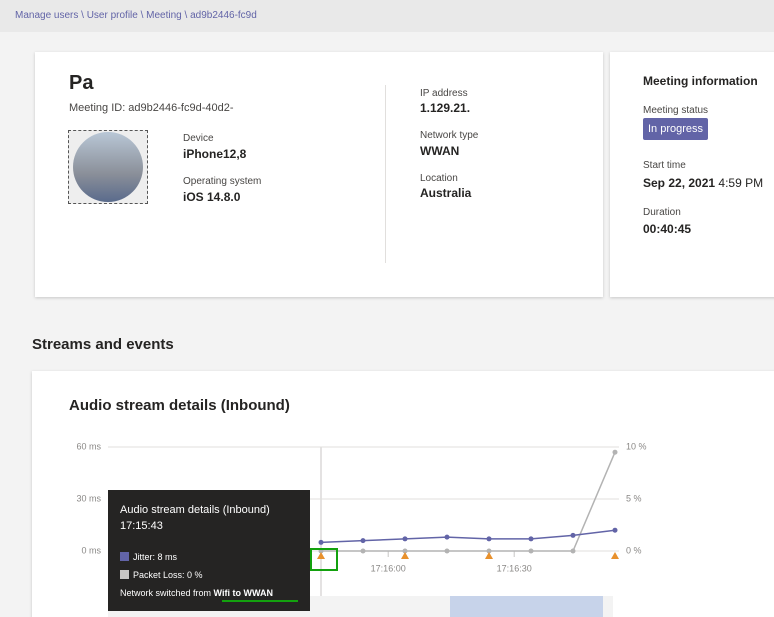  What do you see at coordinates (676, 110) in the screenshot?
I see `status-label: Meeting status` at bounding box center [676, 110].